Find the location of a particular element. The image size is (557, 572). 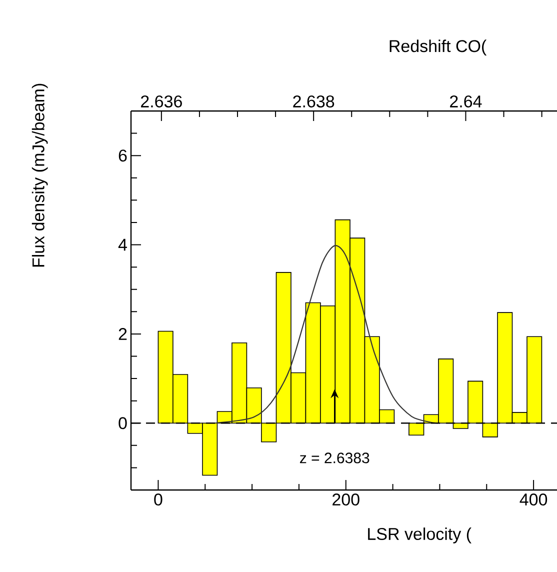

x-tick-label: 200 is located at coordinates (346, 500).